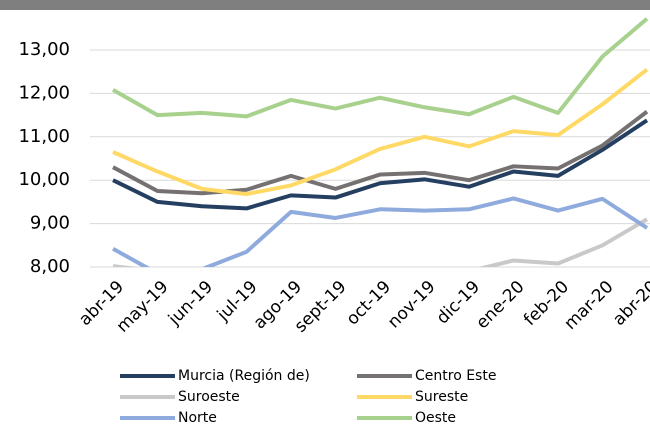 The width and height of the screenshot is (650, 427). What do you see at coordinates (44, 92) in the screenshot?
I see `y-tick-label: 12,00` at bounding box center [44, 92].